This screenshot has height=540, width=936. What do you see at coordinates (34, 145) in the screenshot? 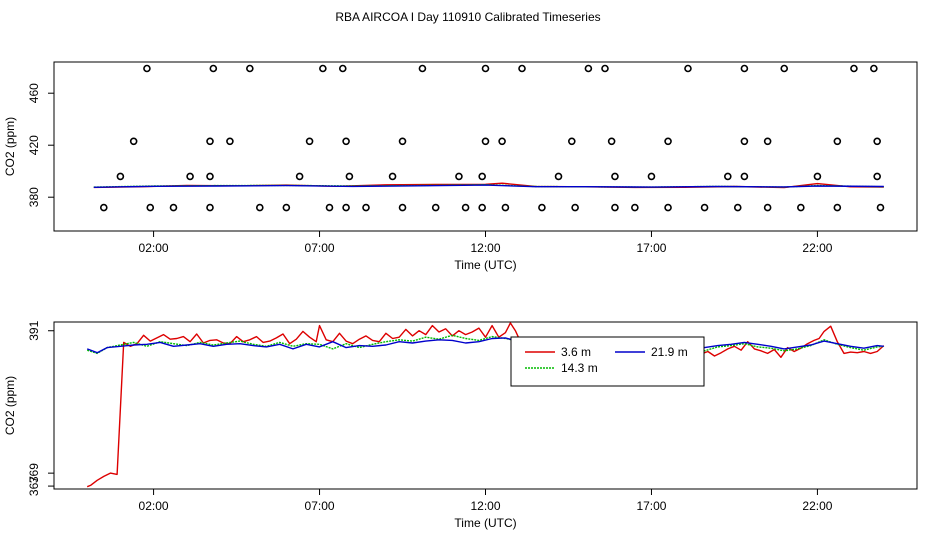
I see `y-tick-label: 420` at bounding box center [34, 145].